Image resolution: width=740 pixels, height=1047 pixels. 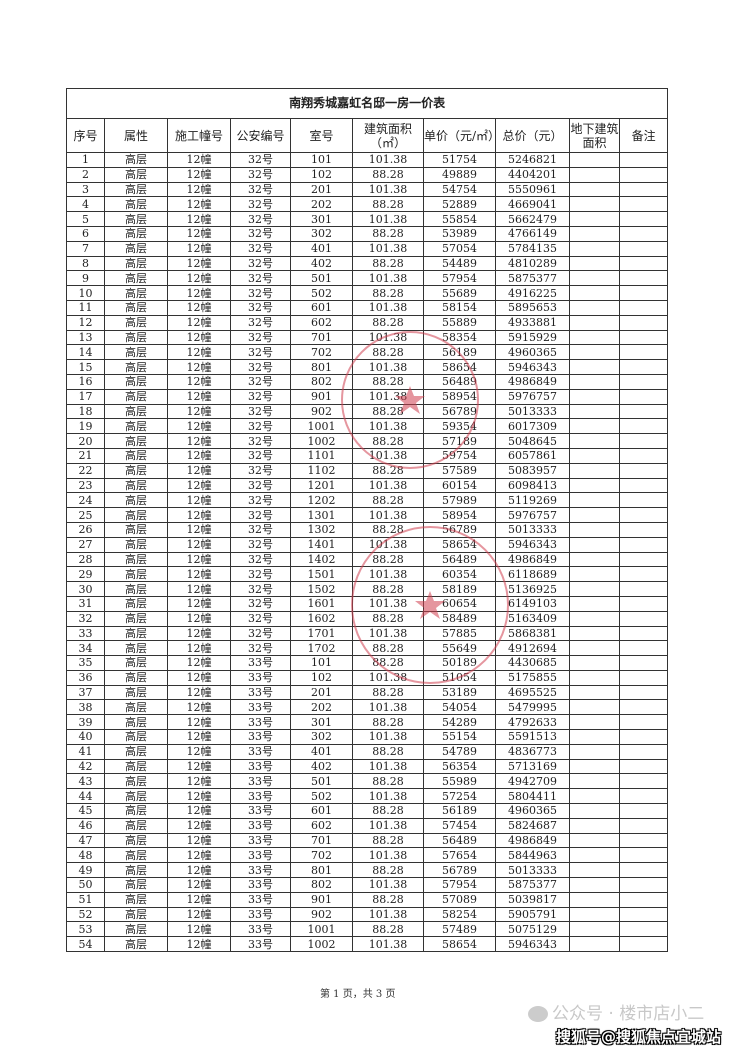 I want to click on table-row: 50 高层 12幢 33号 802 101.38 57954 5875377, so click(x=367, y=885).